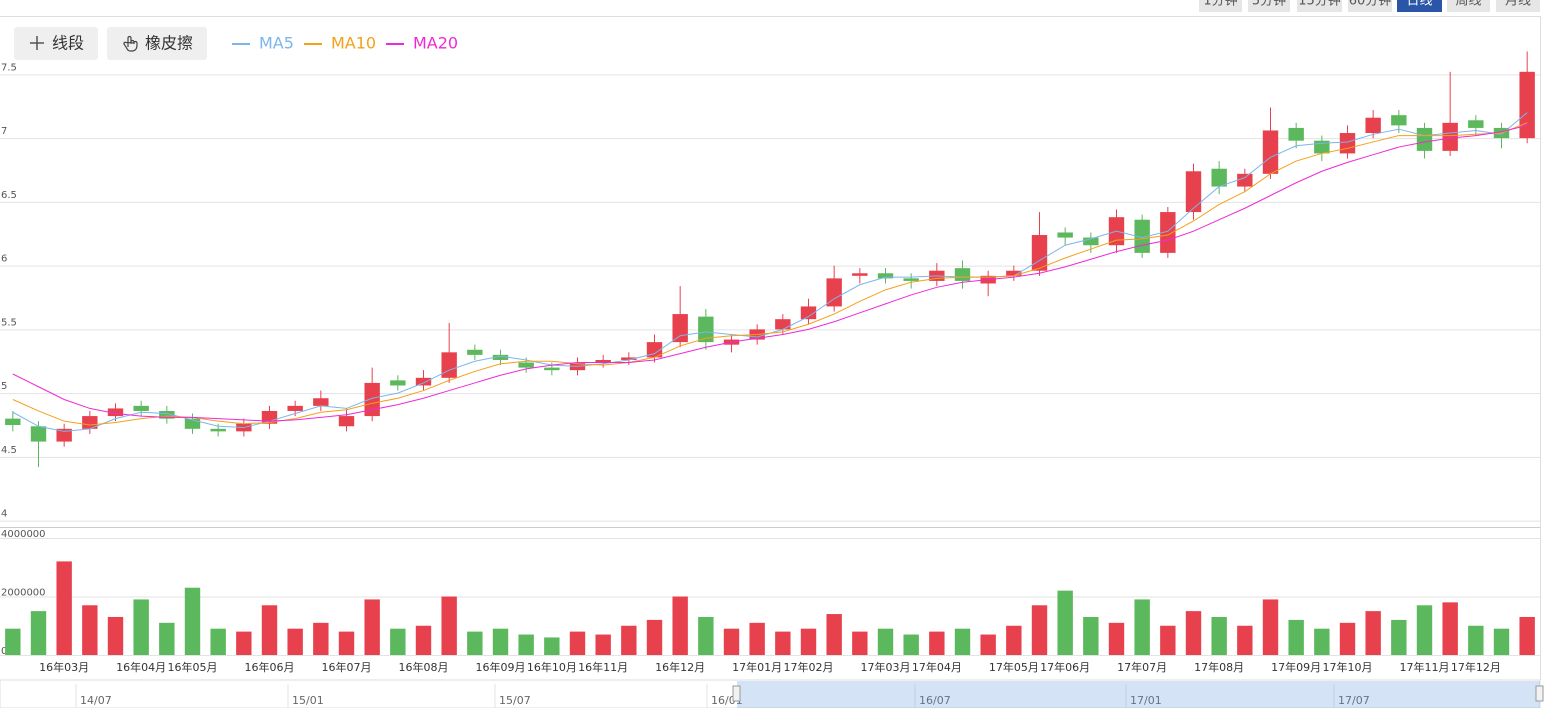 The height and width of the screenshot is (708, 1547). What do you see at coordinates (37, 43) in the screenshot?
I see `plus-icon` at bounding box center [37, 43].